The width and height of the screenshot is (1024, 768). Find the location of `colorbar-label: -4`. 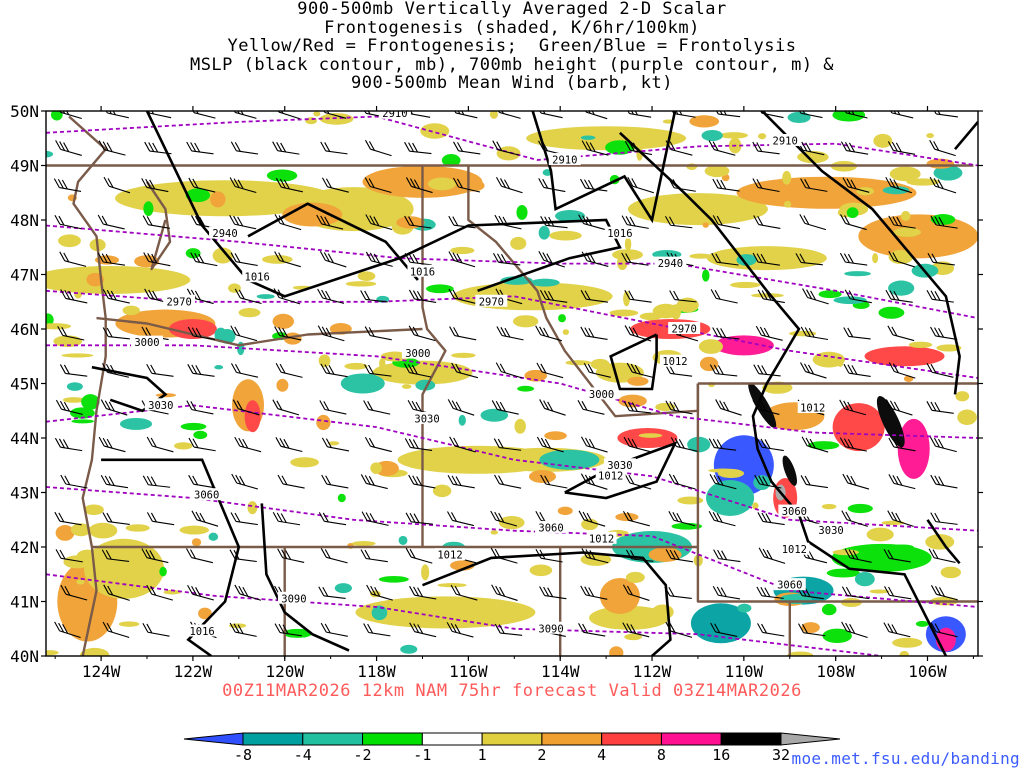

colorbar-label: -4 is located at coordinates (303, 755).